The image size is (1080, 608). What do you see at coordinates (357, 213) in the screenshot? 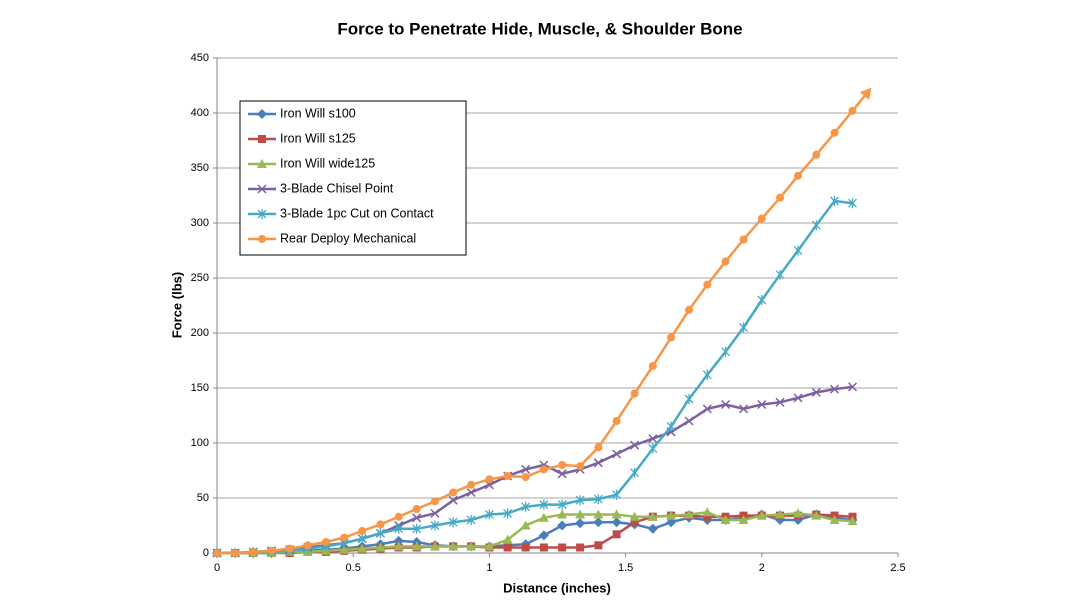
I see `legend-label: 3-Blade 1pc Cut on Contact` at bounding box center [357, 213].